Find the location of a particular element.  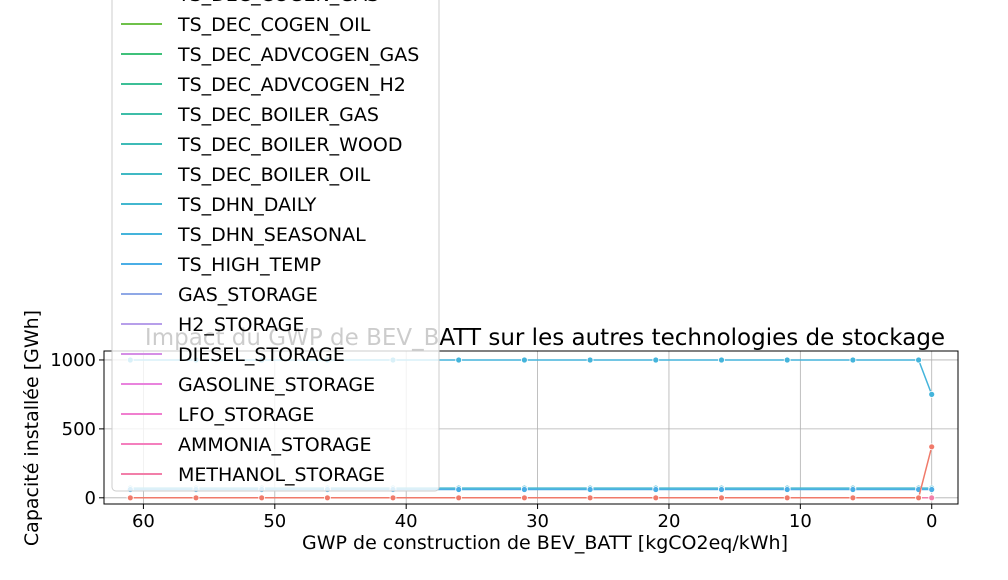

legend-item: DIESEL_STORAGE is located at coordinates (233, 355).